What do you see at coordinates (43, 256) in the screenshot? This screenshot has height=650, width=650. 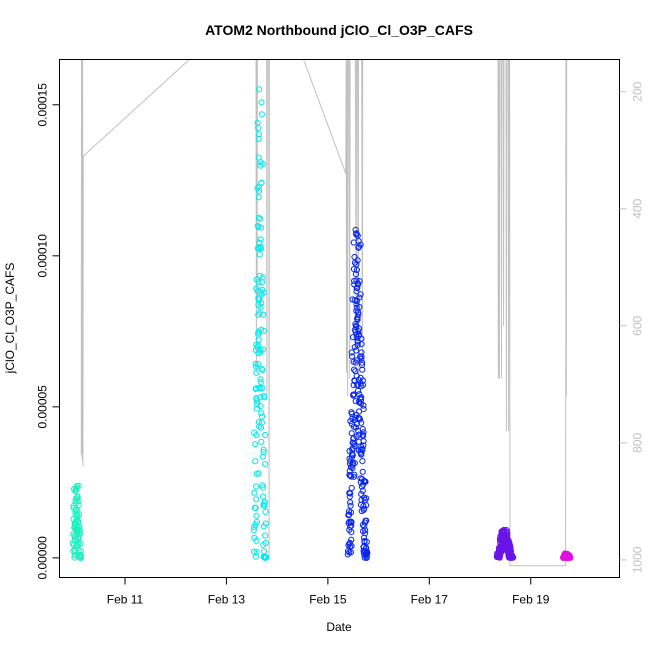 I see `y-tick-label: 0.00010` at bounding box center [43, 256].